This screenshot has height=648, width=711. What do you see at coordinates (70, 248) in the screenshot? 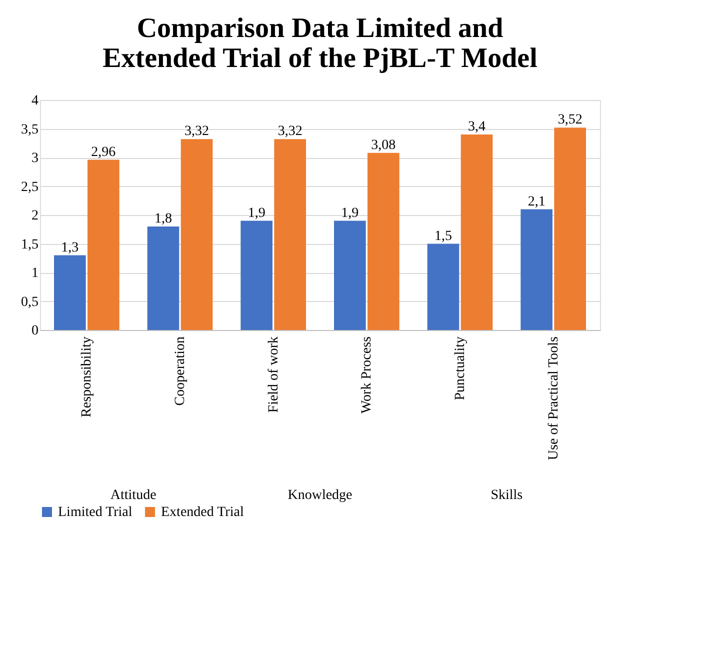
I see `data-label: 1,3` at bounding box center [70, 248].